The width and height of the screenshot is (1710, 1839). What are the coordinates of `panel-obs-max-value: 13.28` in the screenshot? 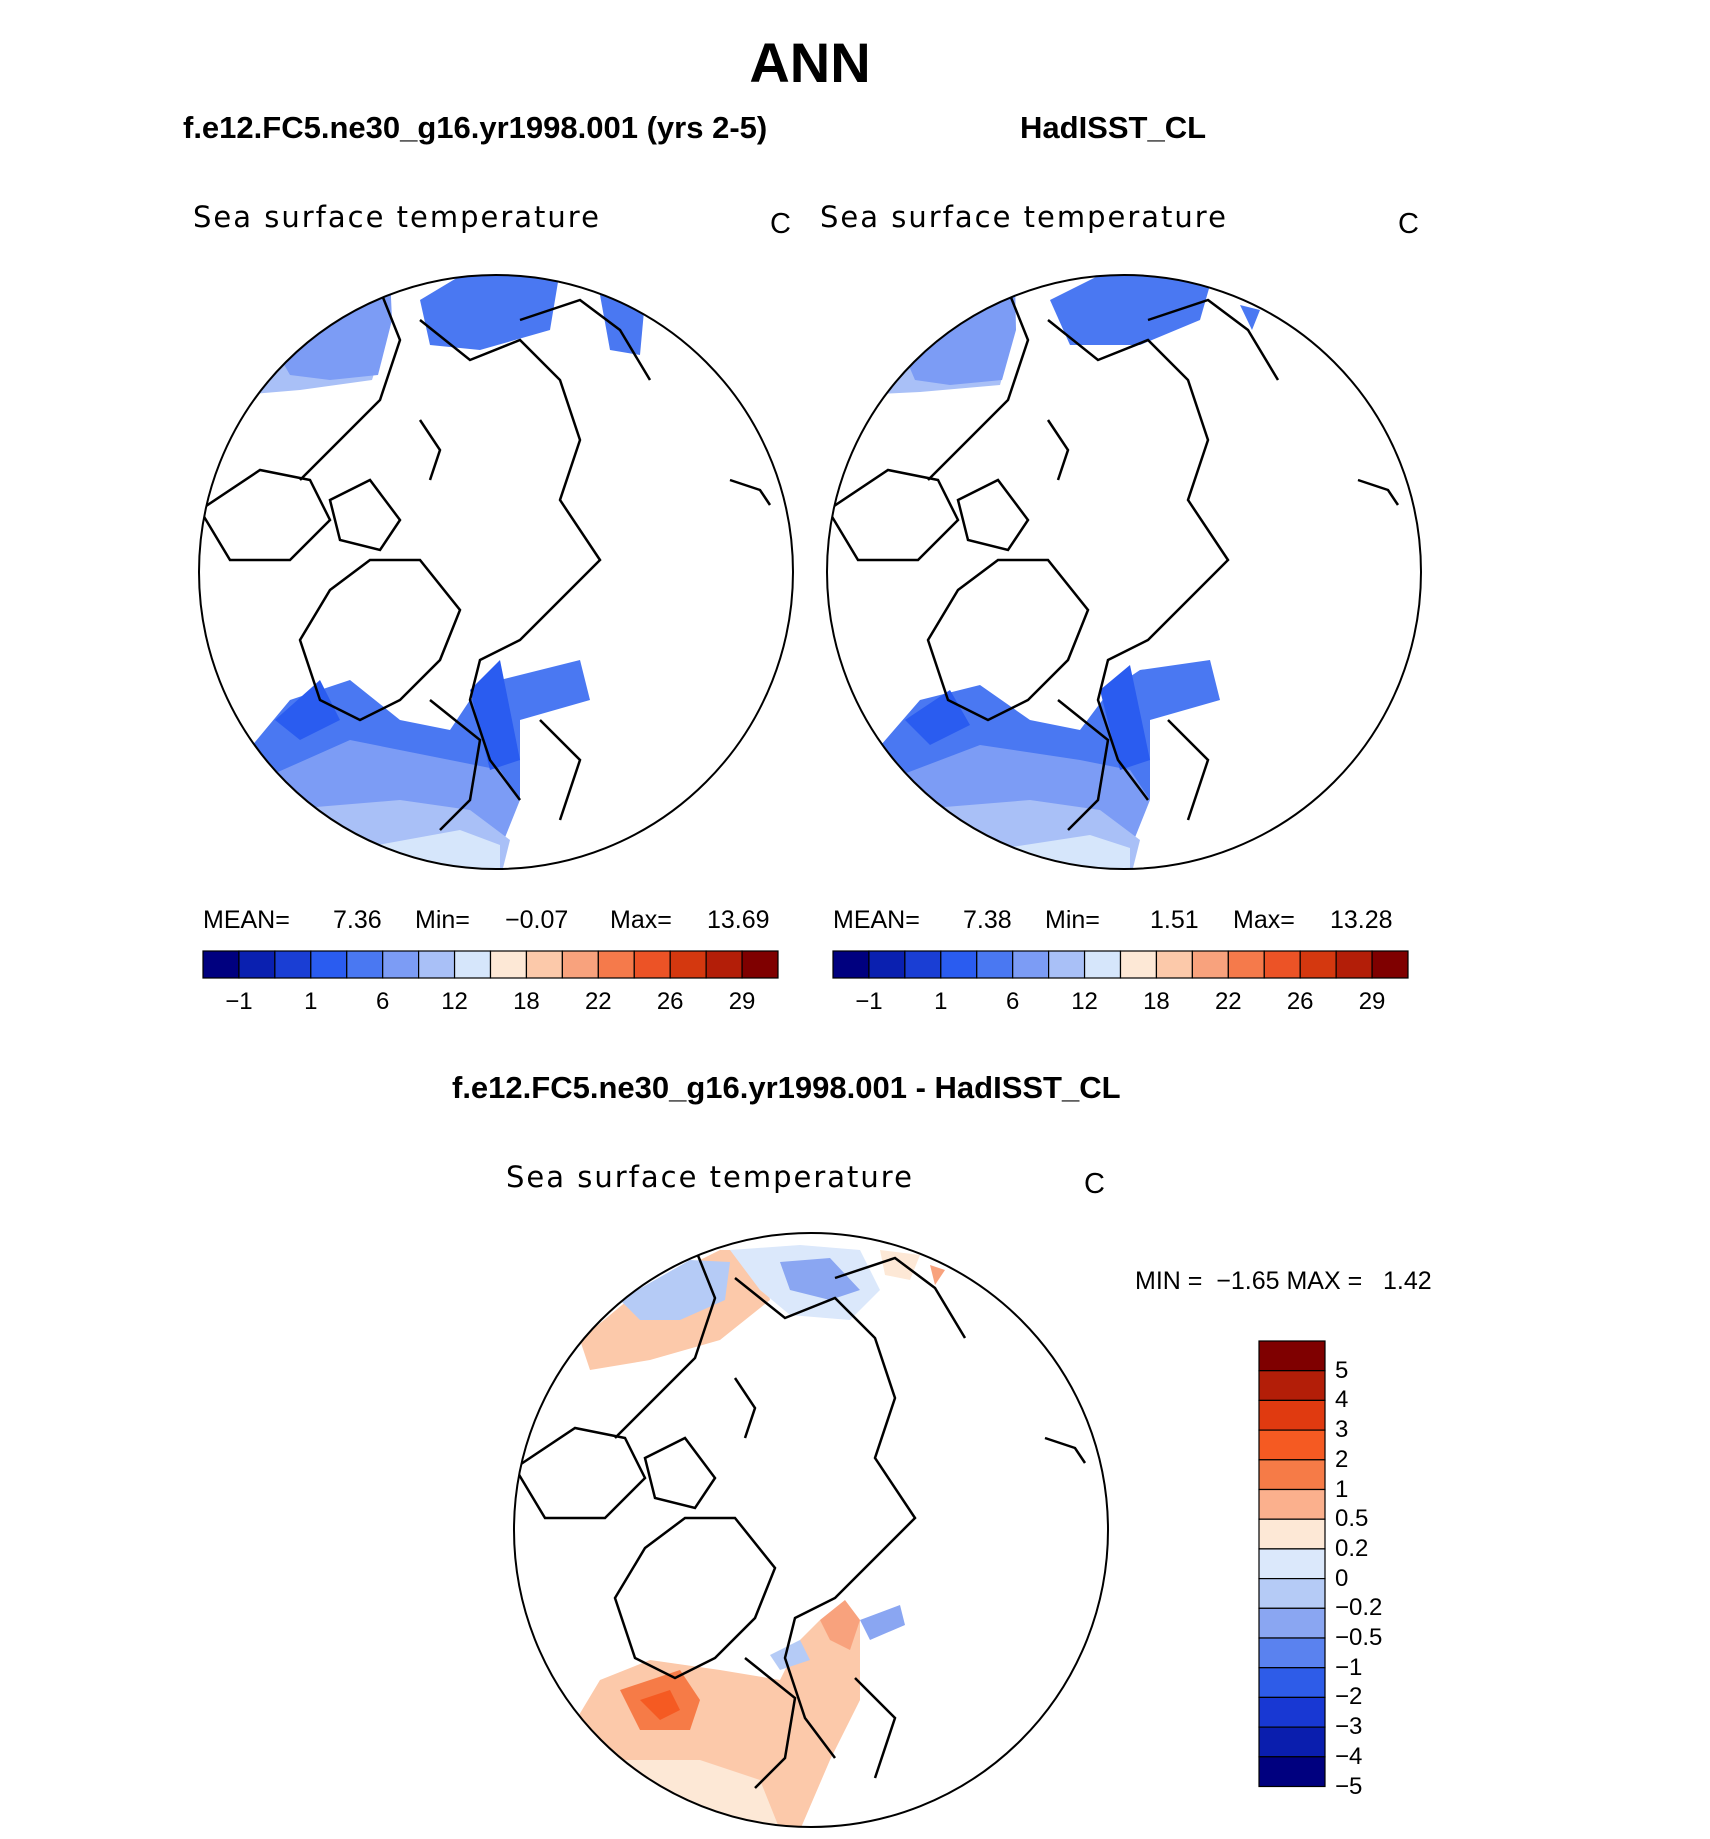 It's located at (1361, 920).